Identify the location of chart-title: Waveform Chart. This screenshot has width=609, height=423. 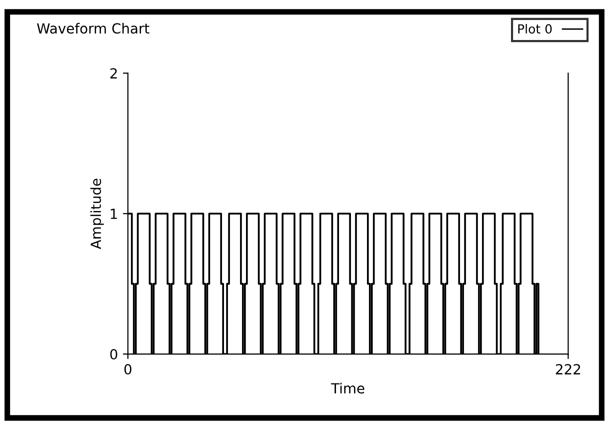
(93, 28).